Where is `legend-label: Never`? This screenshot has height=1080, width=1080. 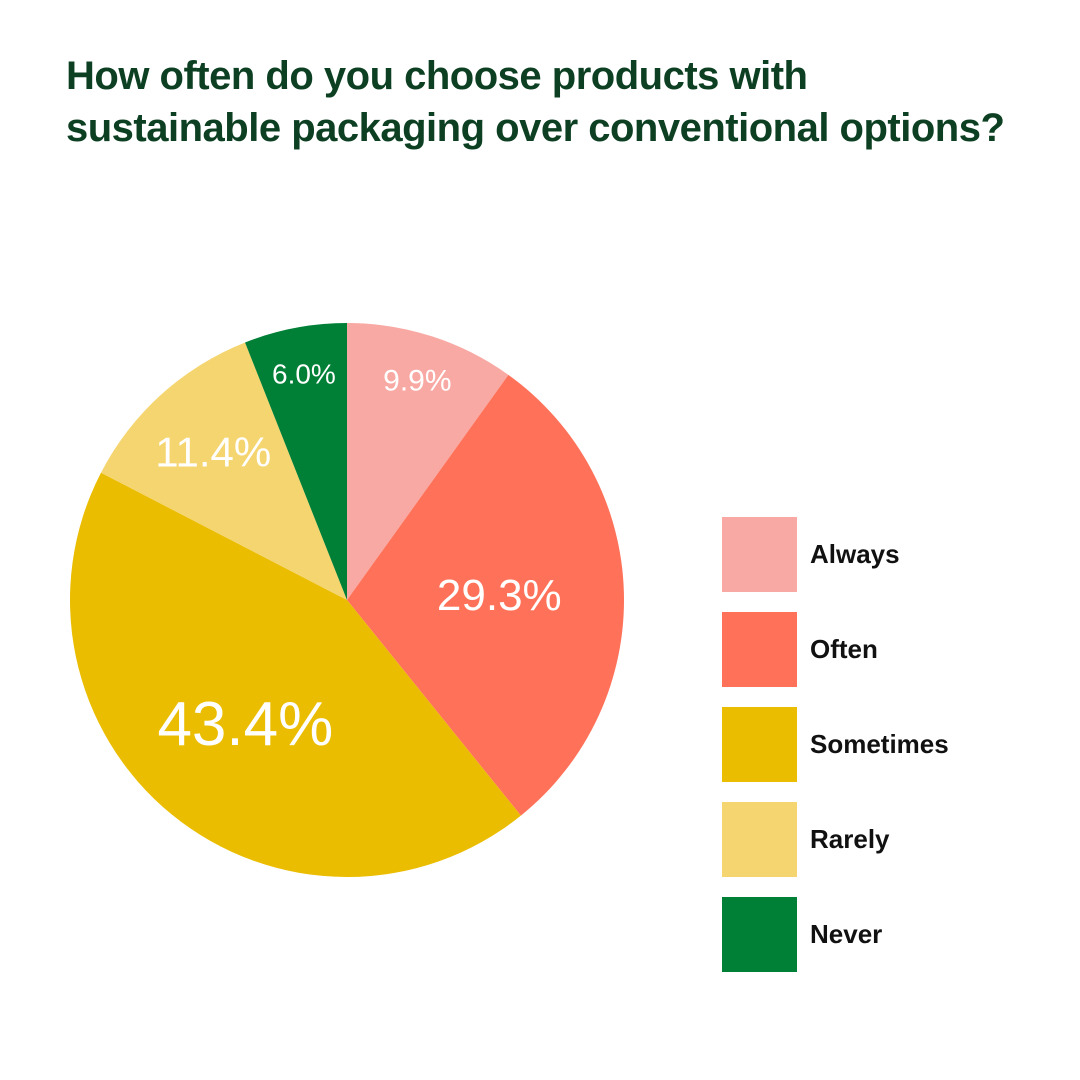
legend-label: Never is located at coordinates (846, 934).